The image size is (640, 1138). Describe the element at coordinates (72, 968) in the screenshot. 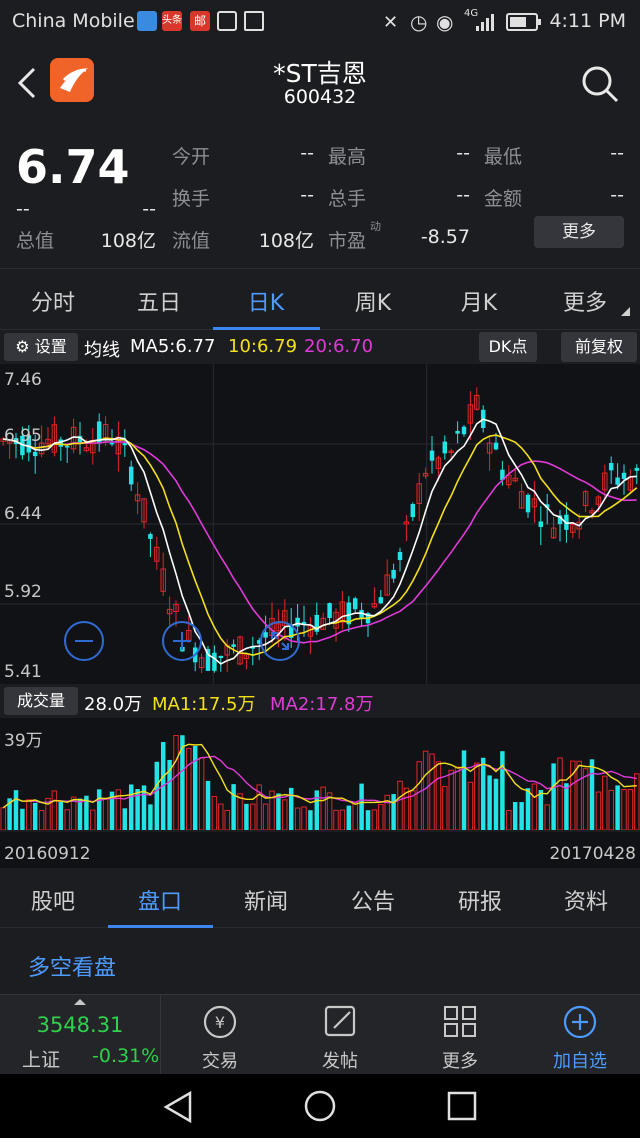

I see `section-title: 多空看盘` at that location.